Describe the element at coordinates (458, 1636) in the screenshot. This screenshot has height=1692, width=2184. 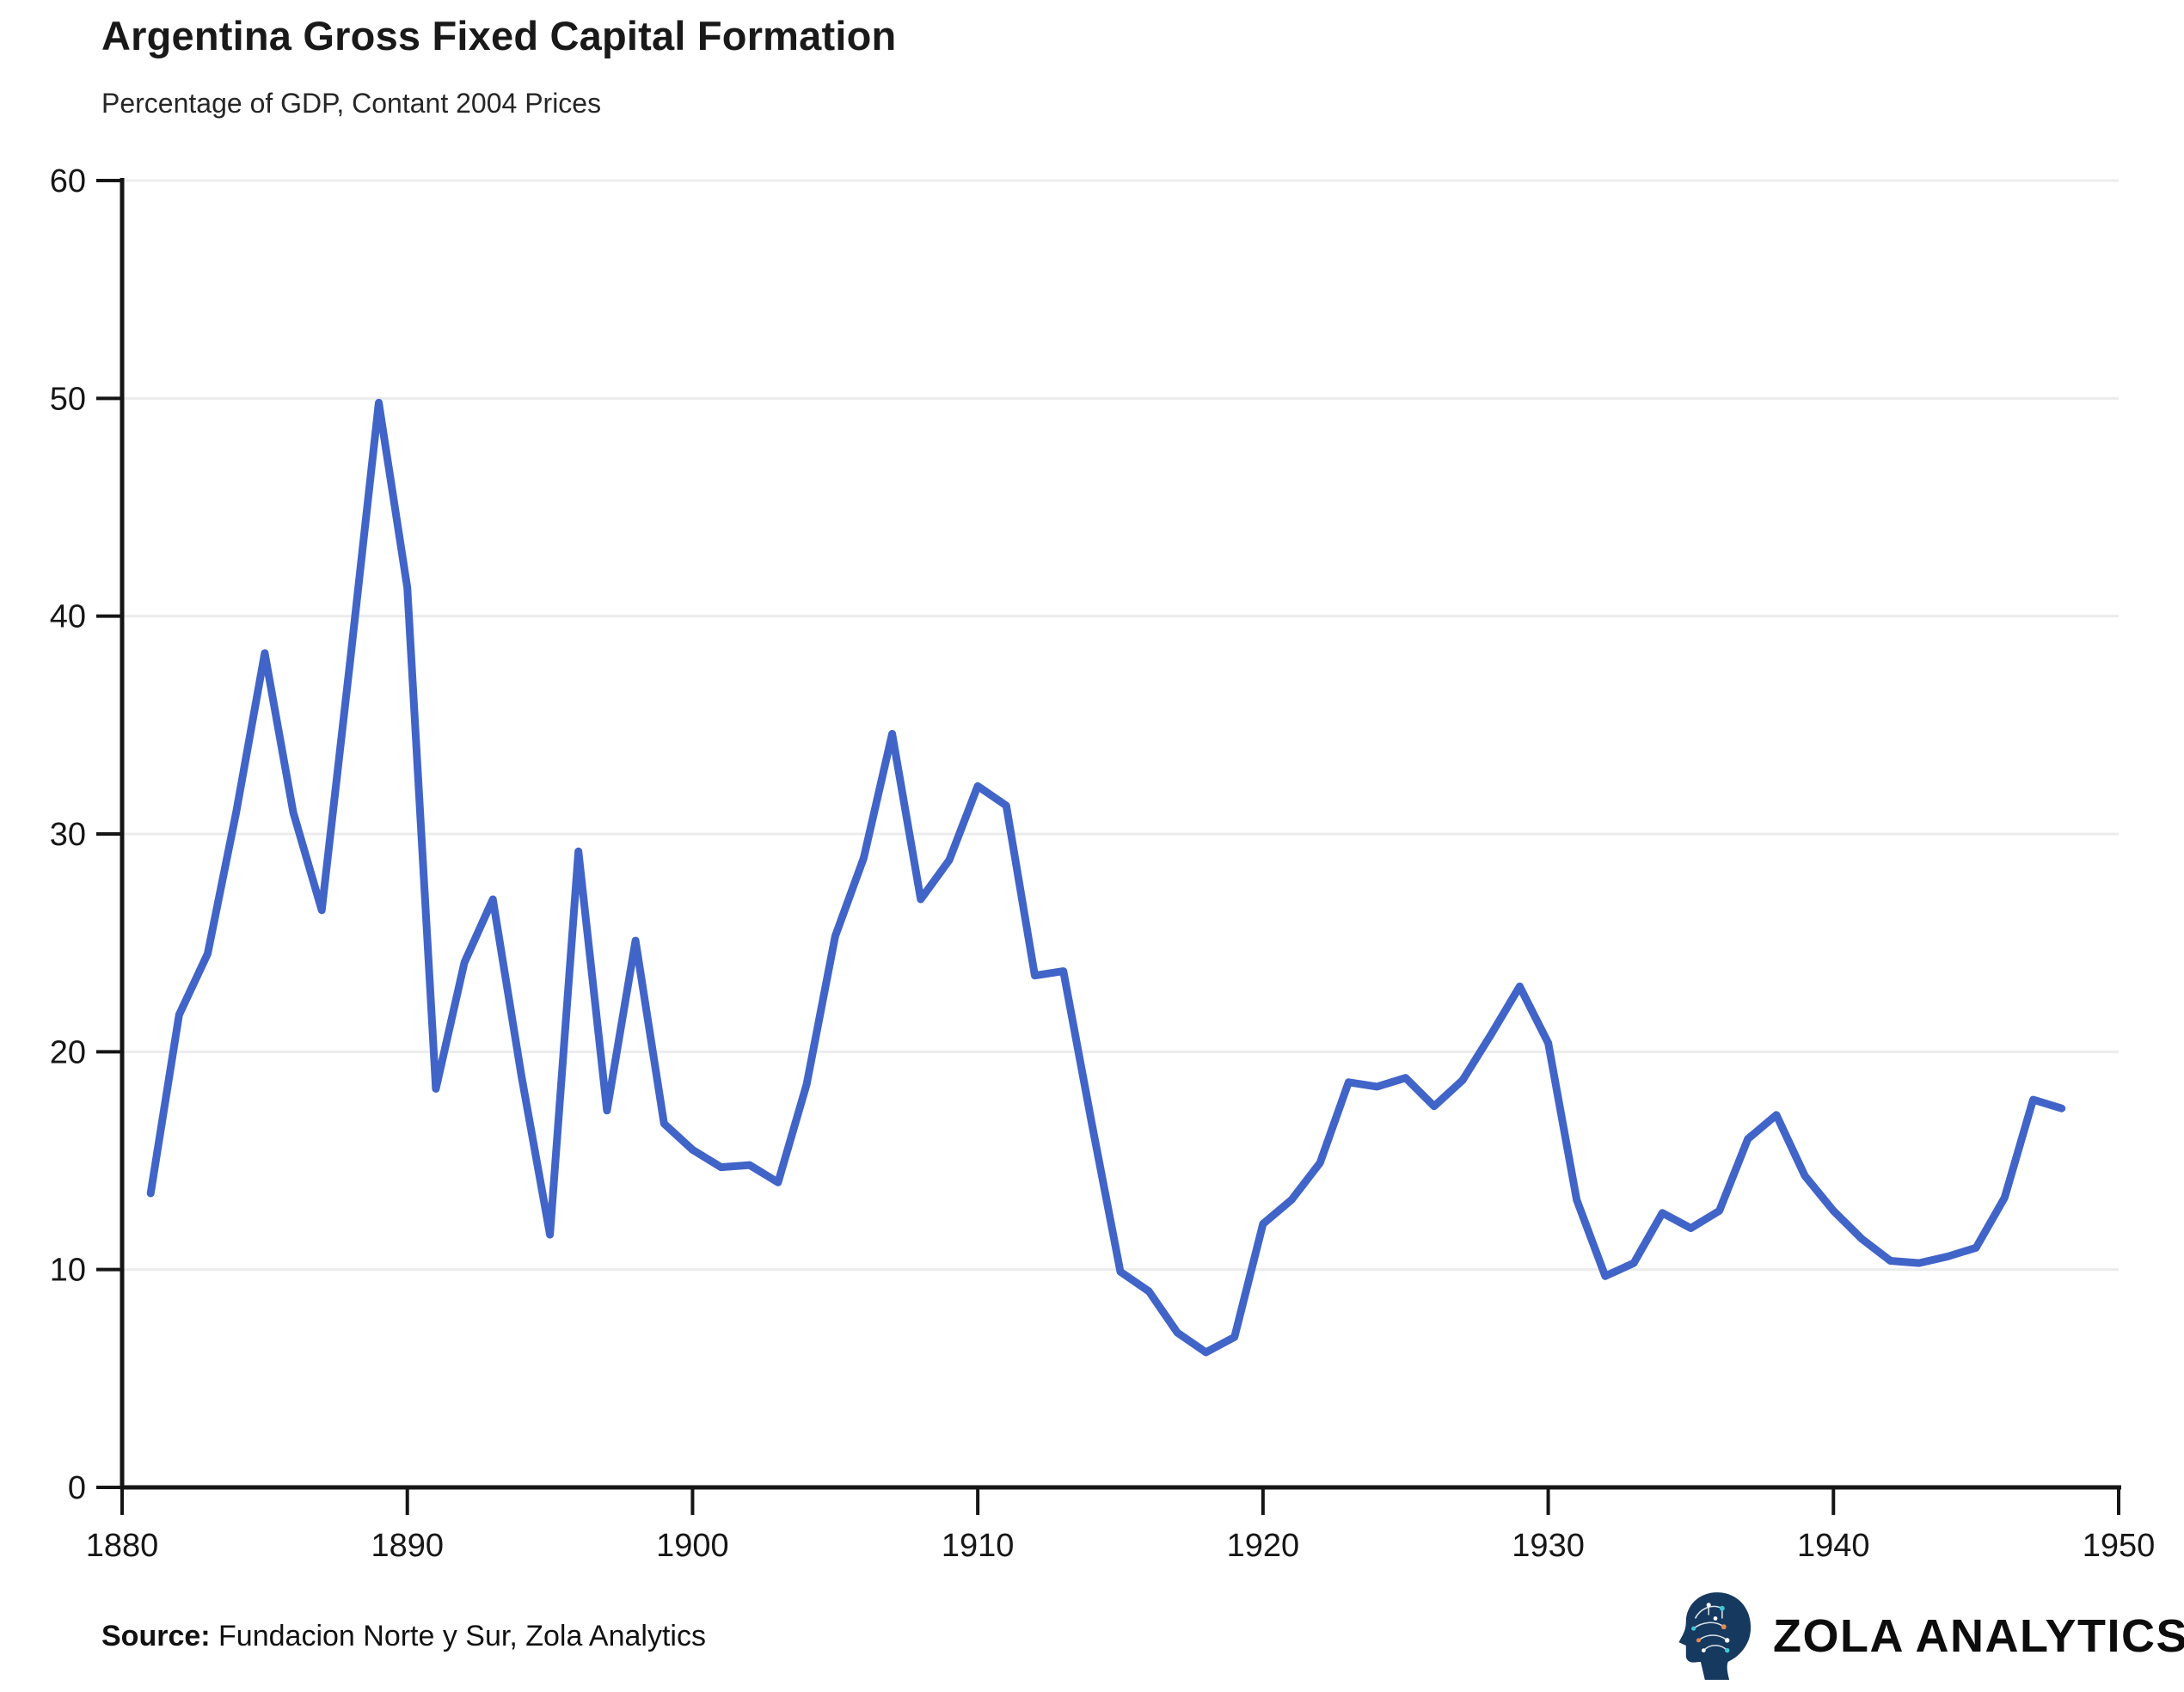
I see `source-text: Fundacion Norte y Sur, Zola Analytics` at that location.